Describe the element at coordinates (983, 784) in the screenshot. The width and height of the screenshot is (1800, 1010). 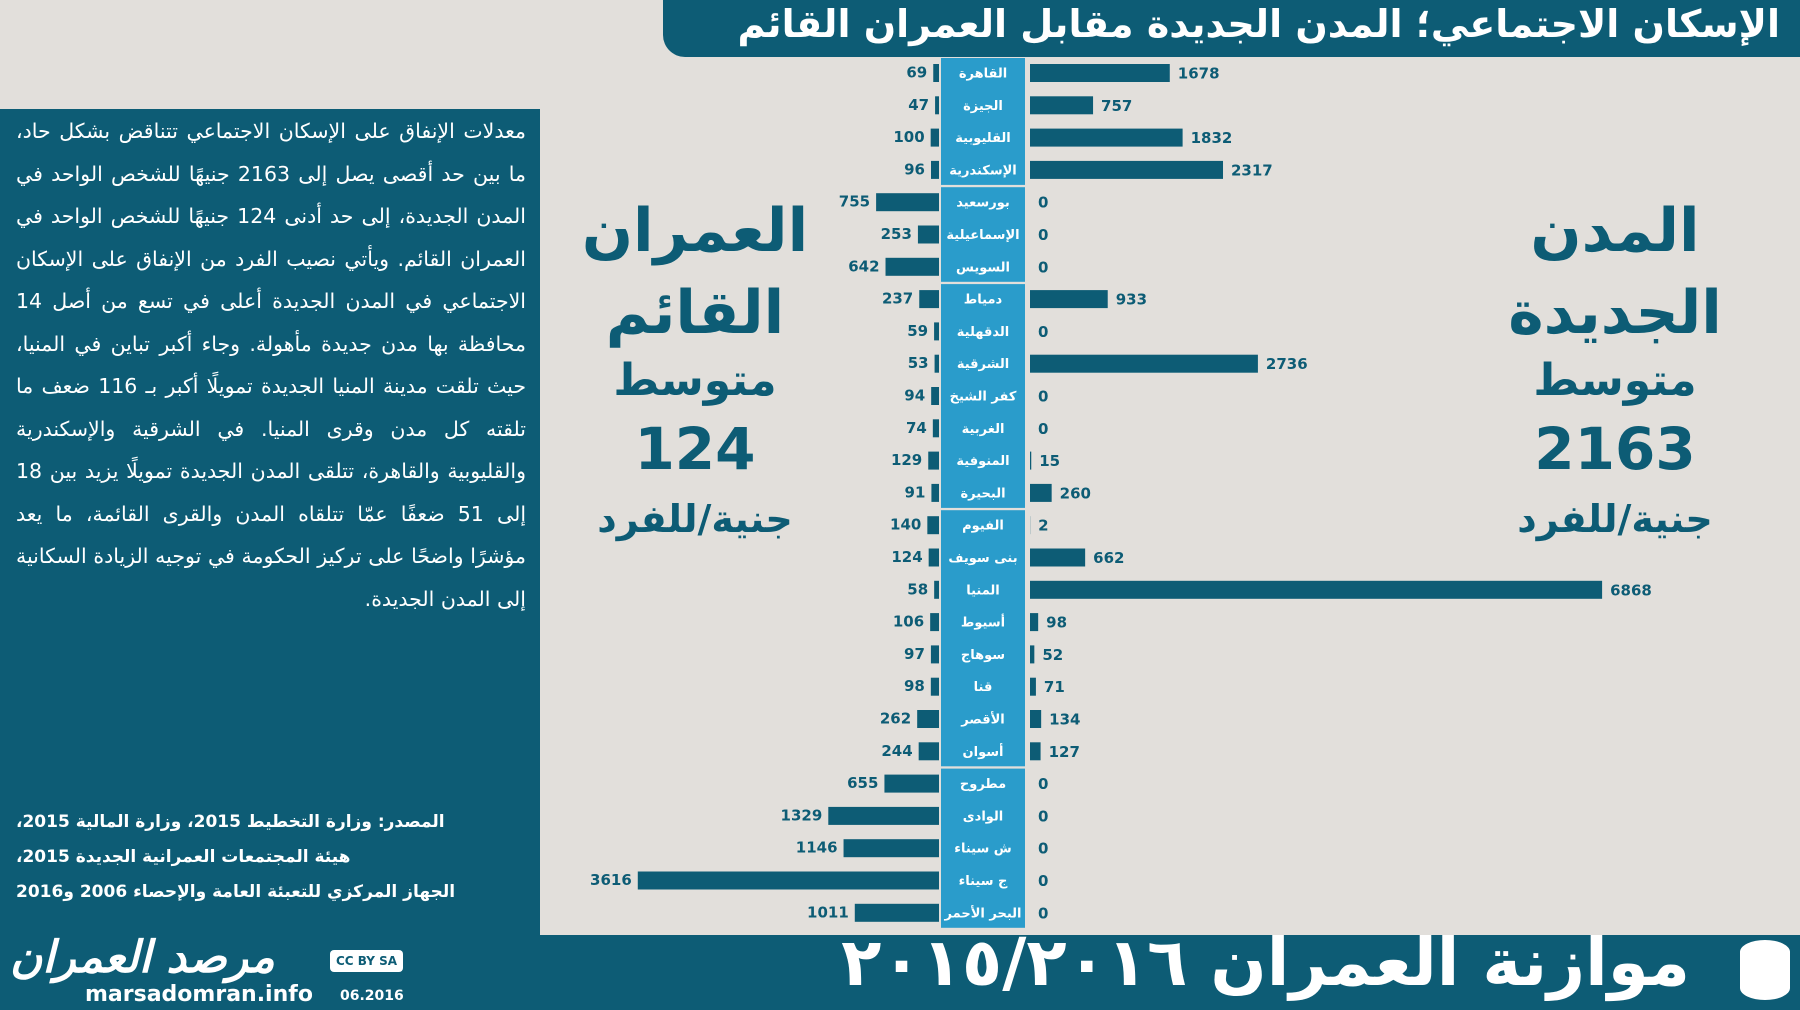
I see `category-label: مطروح` at that location.